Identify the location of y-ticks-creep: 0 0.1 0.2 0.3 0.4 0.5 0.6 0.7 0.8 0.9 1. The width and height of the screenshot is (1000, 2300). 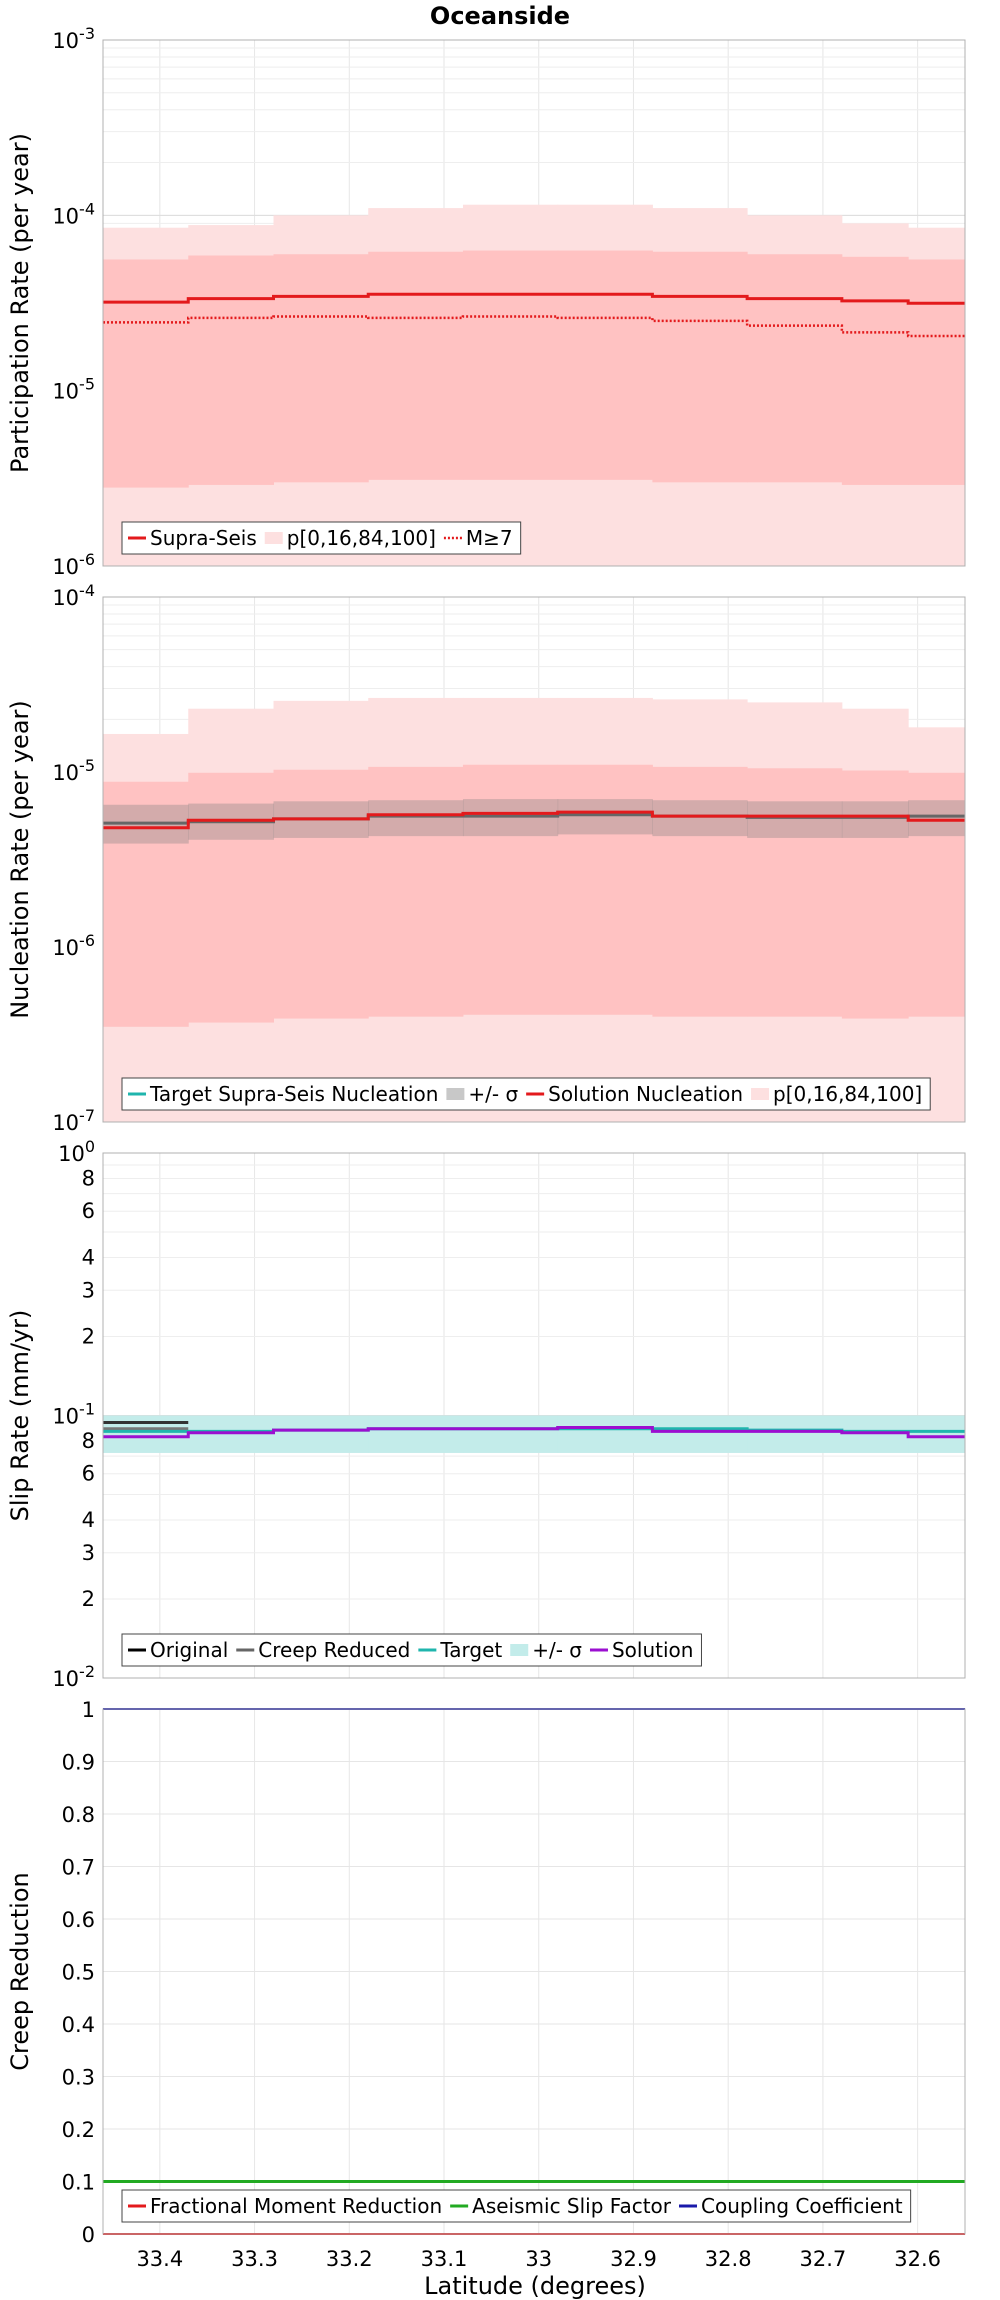
(78, 1972).